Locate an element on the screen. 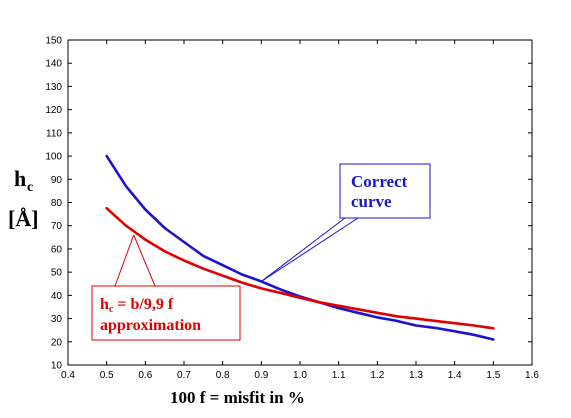  approximation-line1: hc = b/9,9 f is located at coordinates (137, 305).